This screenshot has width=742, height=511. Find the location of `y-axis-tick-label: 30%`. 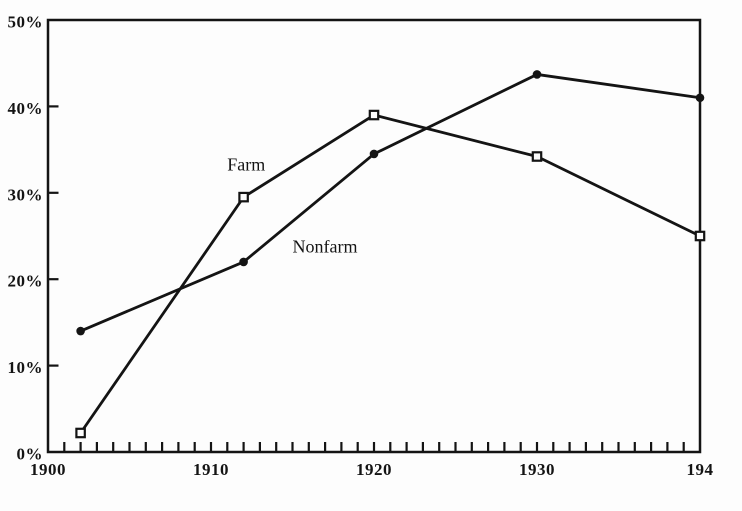

y-axis-tick-label: 30% is located at coordinates (26, 194).